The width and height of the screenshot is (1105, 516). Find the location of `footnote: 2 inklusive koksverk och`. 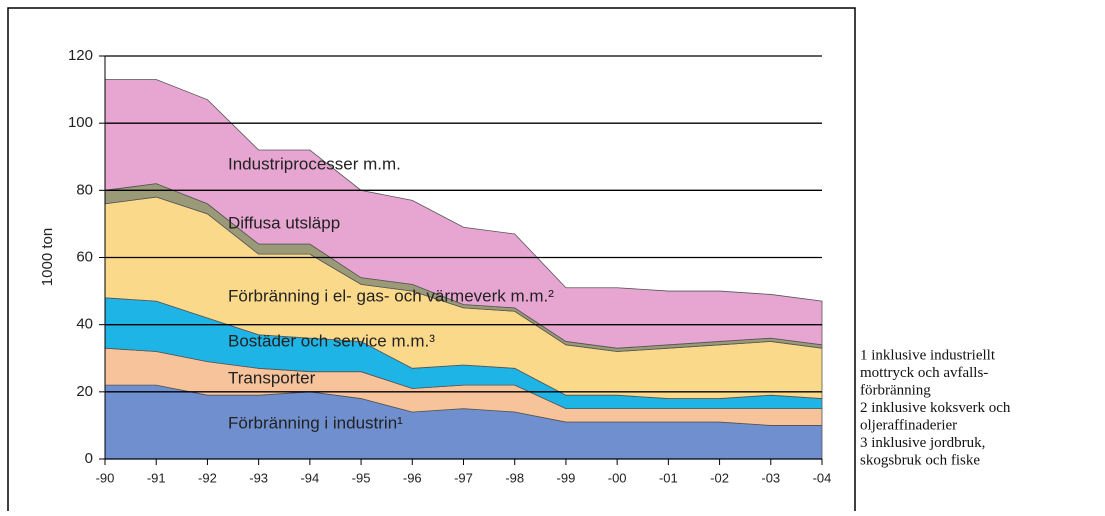

footnote: 2 inklusive koksverk och is located at coordinates (935, 408).